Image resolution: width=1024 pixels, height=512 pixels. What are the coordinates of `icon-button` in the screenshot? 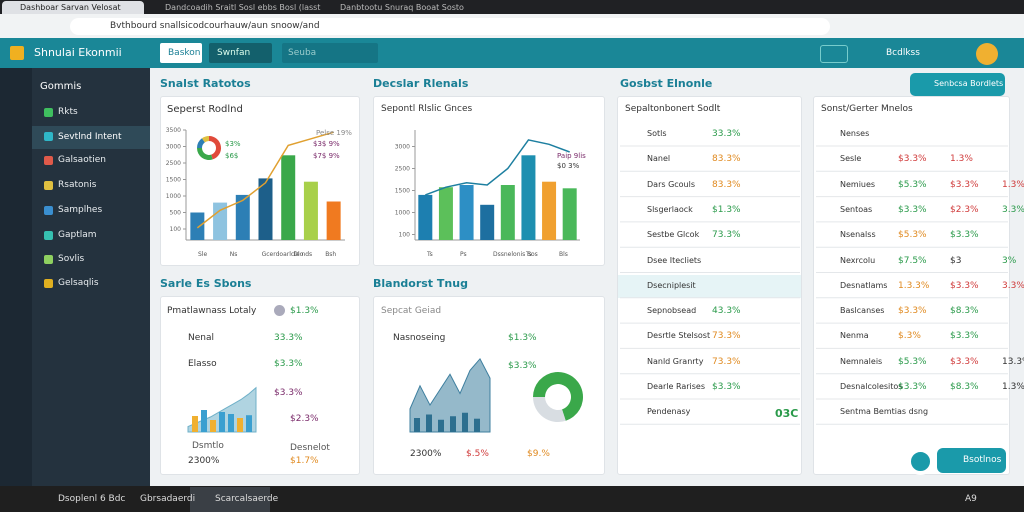 It's located at (834, 54).